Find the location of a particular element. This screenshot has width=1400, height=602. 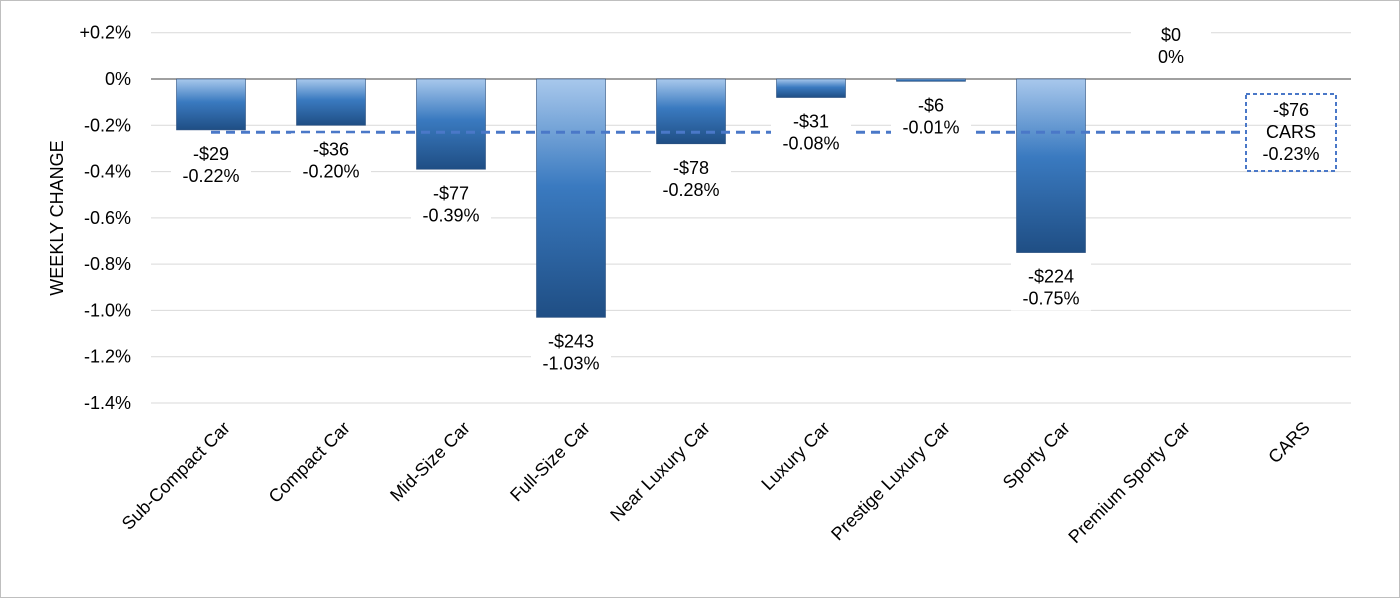

data-label-dollar: -$77 is located at coordinates (451, 193).